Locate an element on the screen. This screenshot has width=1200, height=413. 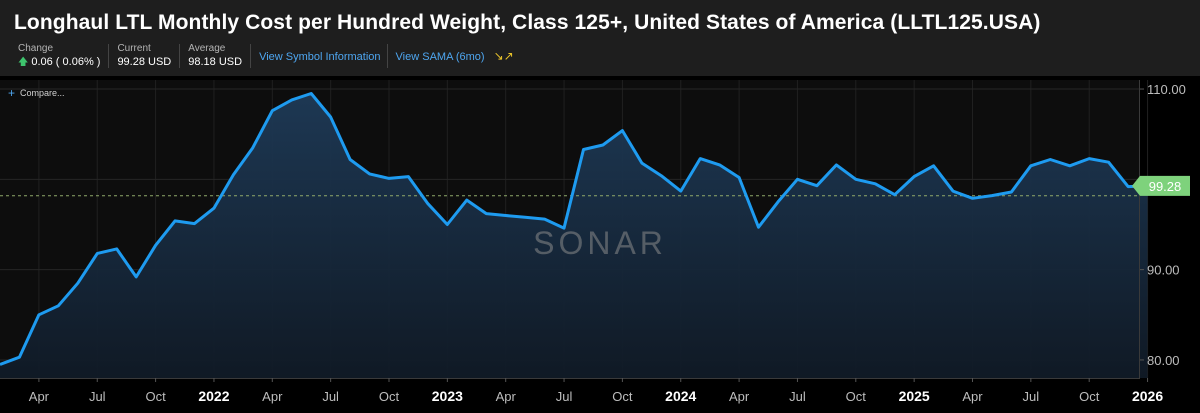
view-sama-link-group: View SAMA (6mo) ↘↗ is located at coordinates (455, 53).